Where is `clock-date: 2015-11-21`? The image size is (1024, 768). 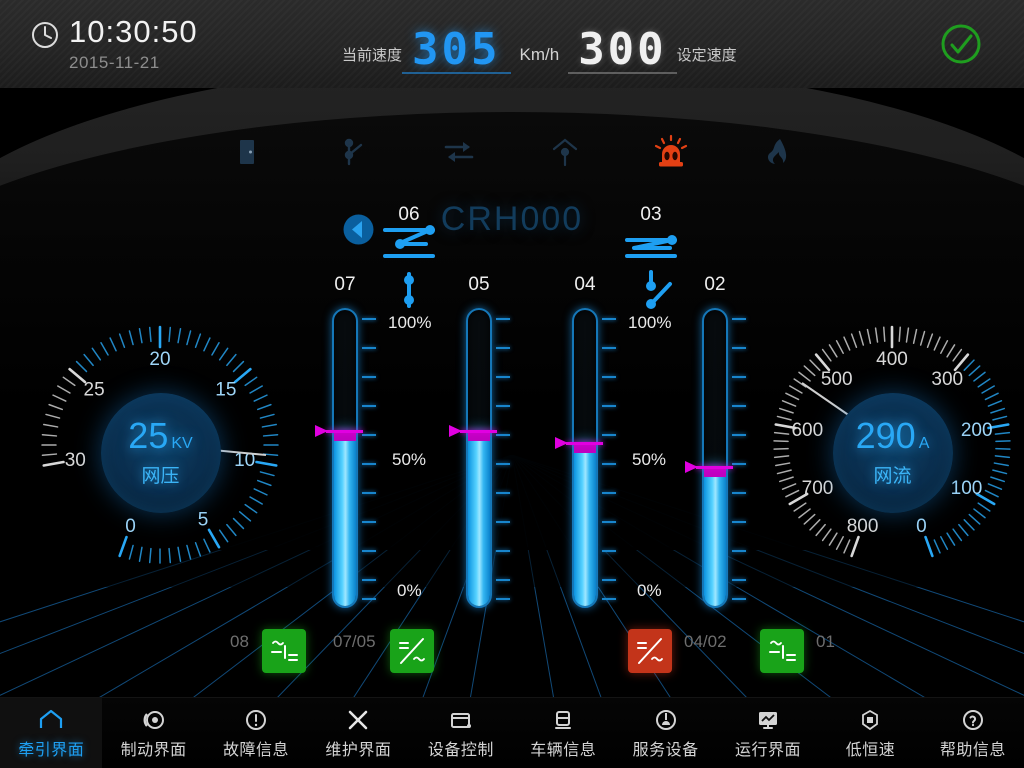
clock-date: 2015-11-21 is located at coordinates (114, 62).